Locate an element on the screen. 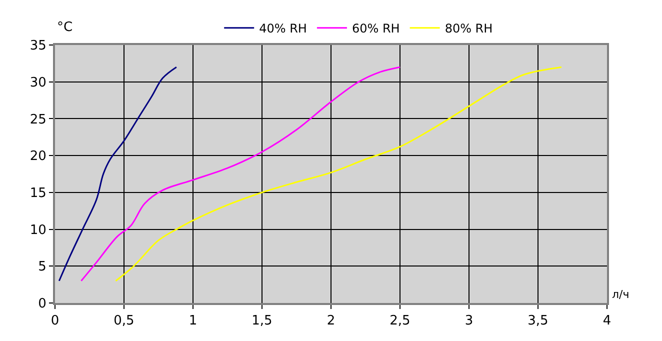 This screenshot has width=662, height=341. x-tick-label: 2 is located at coordinates (331, 321).